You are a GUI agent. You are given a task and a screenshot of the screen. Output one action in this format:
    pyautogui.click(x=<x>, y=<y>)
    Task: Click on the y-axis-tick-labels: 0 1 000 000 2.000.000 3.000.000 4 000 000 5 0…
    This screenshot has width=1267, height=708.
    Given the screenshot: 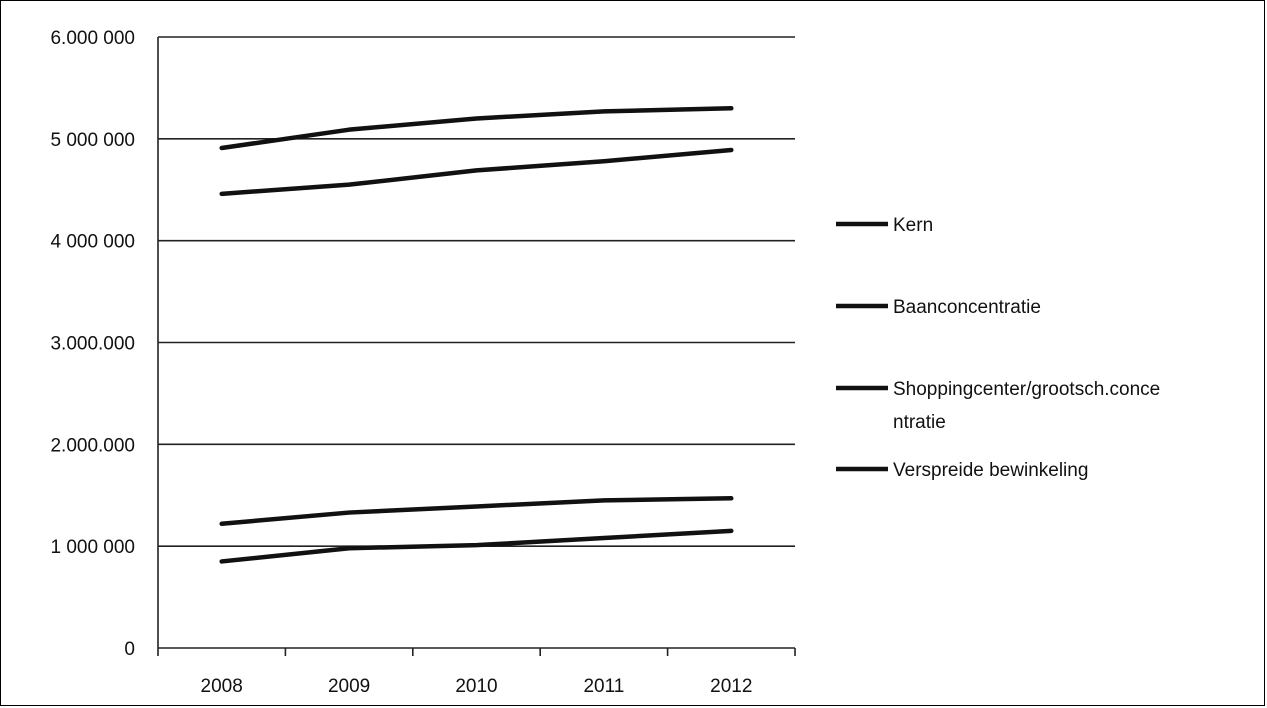 What is the action you would take?
    pyautogui.click(x=92, y=344)
    